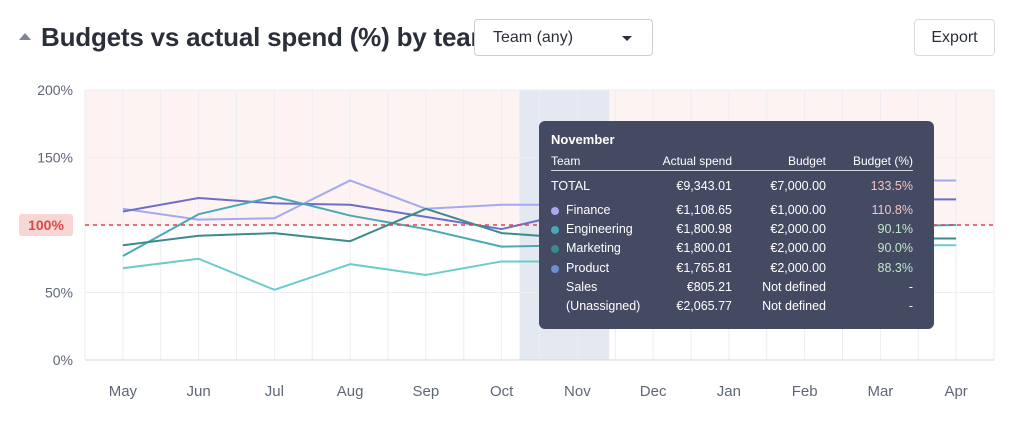  Describe the element at coordinates (267, 37) in the screenshot. I see `chart-title: Budgets vs actual spend (%) by team` at that location.